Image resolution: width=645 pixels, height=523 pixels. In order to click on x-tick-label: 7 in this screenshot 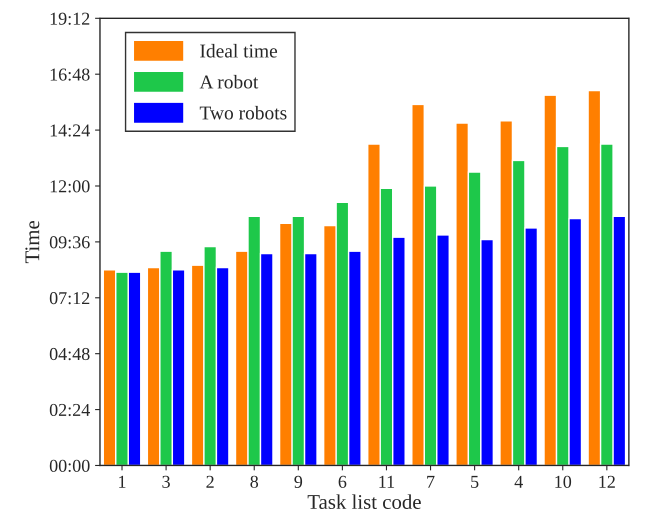, I will do `click(431, 482)`.